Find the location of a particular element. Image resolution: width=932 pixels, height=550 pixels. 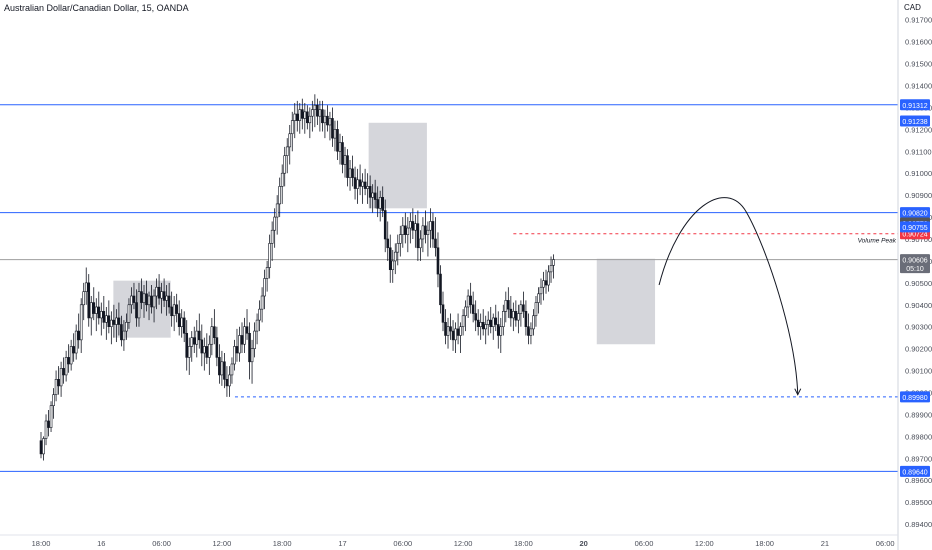

y-tick-label: 0.91200 is located at coordinates (918, 129).